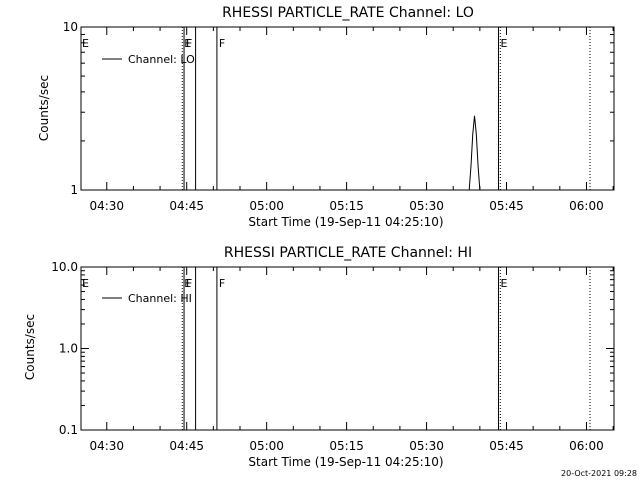 The height and width of the screenshot is (480, 640). Describe the element at coordinates (160, 298) in the screenshot. I see `legend-label: Channel: HI` at that location.